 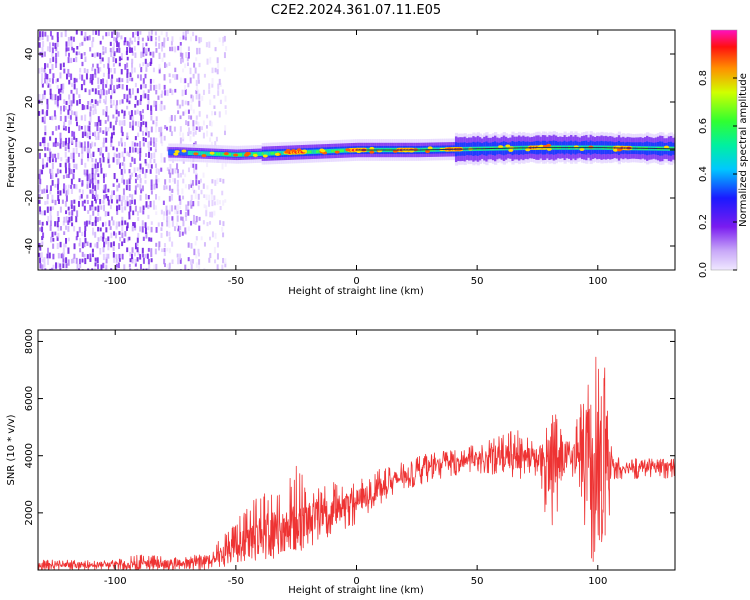 What do you see at coordinates (703, 270) in the screenshot?
I see `colorbar-tick-label: 0.0` at bounding box center [703, 270].